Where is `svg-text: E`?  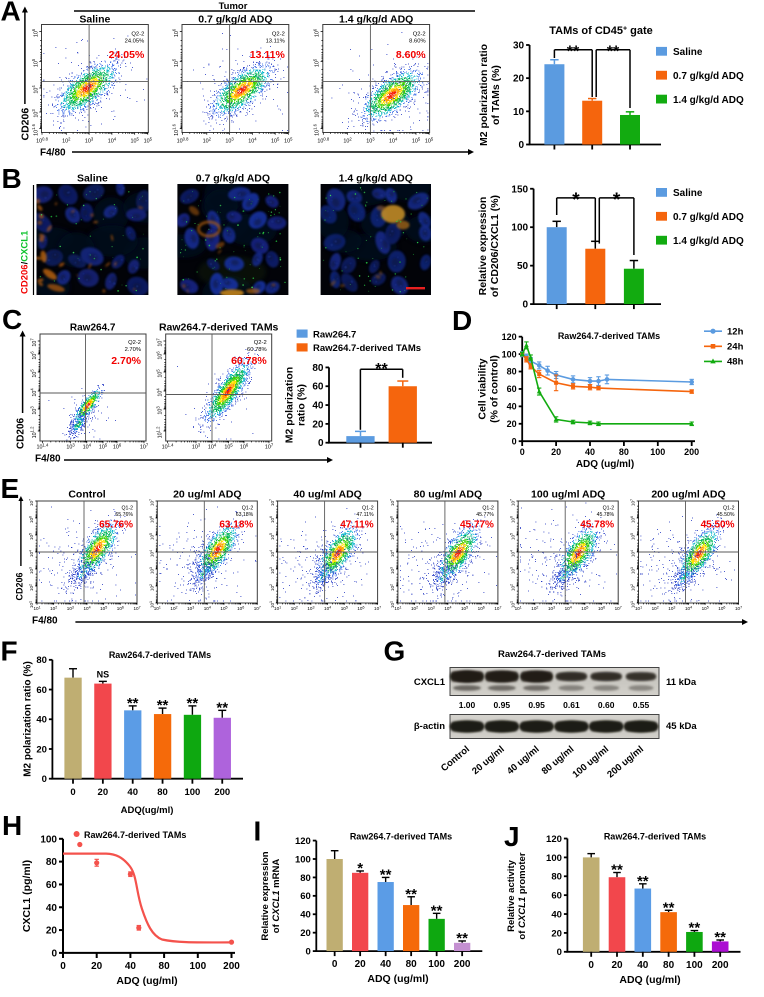
svg-text: E is located at coordinates (10, 488).